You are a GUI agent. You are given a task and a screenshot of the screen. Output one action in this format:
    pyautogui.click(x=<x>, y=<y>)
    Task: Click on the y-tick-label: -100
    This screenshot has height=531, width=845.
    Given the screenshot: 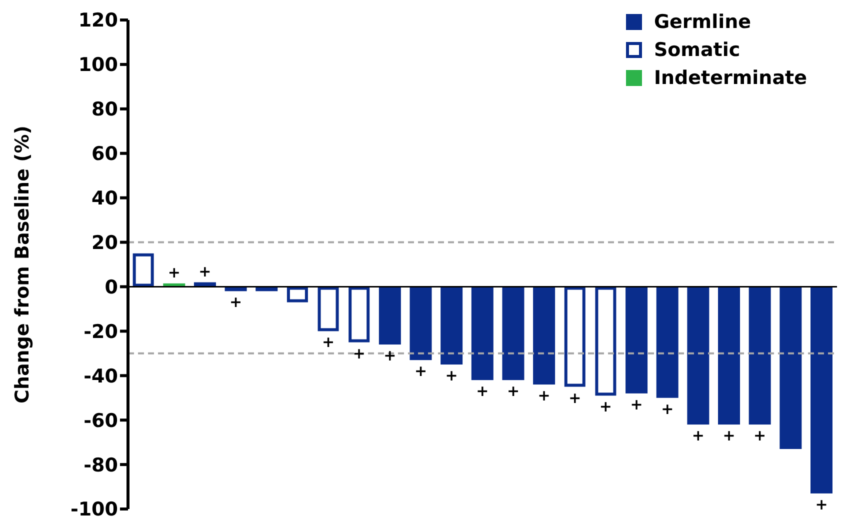 What is the action you would take?
    pyautogui.click(x=94, y=509)
    